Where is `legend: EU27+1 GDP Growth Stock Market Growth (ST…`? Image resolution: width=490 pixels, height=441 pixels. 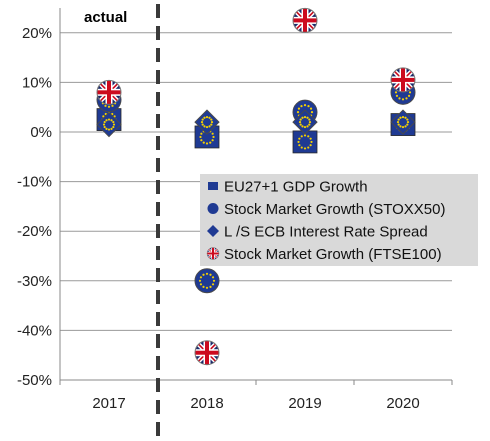
legend: EU27+1 GDP Growth Stock Market Growth (ST… is located at coordinates (339, 220).